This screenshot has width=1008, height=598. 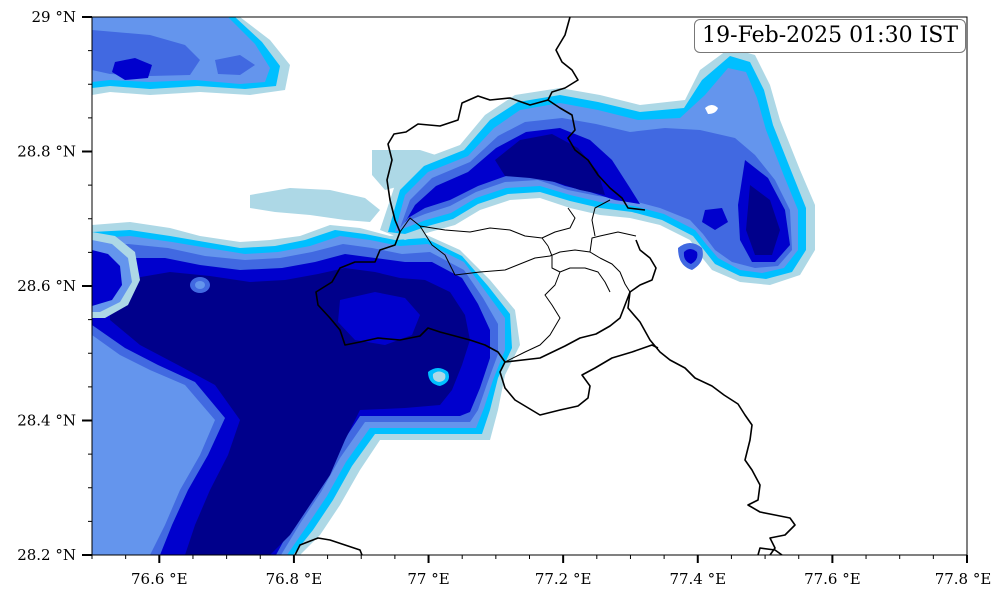 What do you see at coordinates (711, 423) in the screenshot?
I see `river-yamuna-boundary` at bounding box center [711, 423].